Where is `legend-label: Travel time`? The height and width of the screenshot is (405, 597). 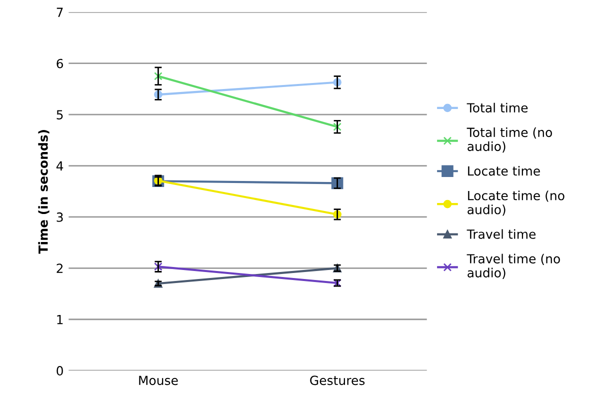
legend-label: Travel time is located at coordinates (501, 234).